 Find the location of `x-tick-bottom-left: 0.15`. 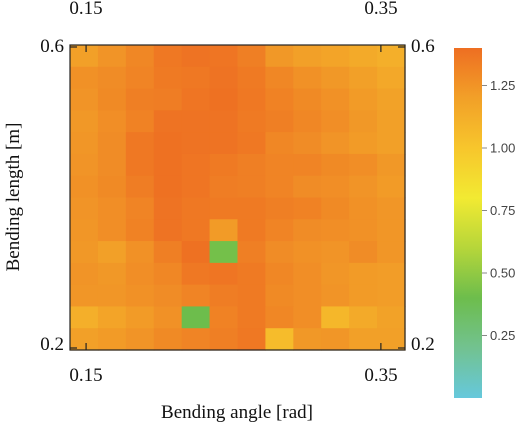

x-tick-bottom-left: 0.15 is located at coordinates (85, 375).